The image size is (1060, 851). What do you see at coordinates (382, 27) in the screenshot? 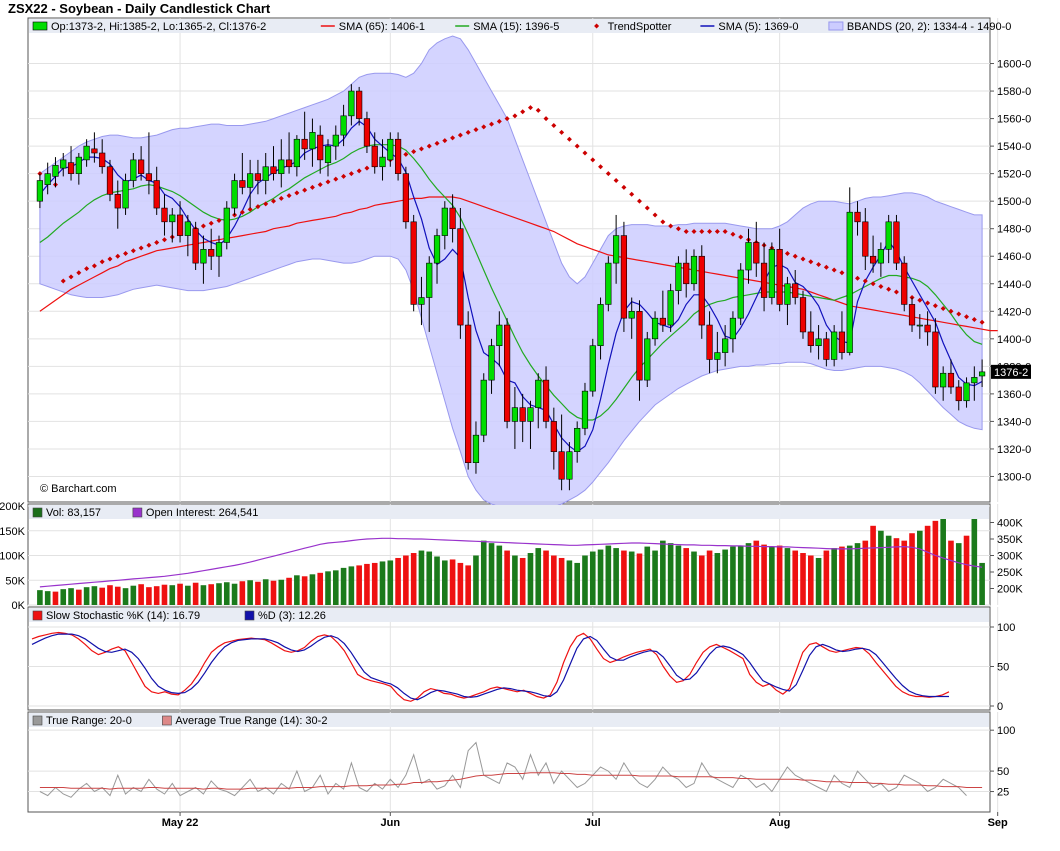
I see `legend-label: SMA (65): 1406-1` at bounding box center [382, 27].